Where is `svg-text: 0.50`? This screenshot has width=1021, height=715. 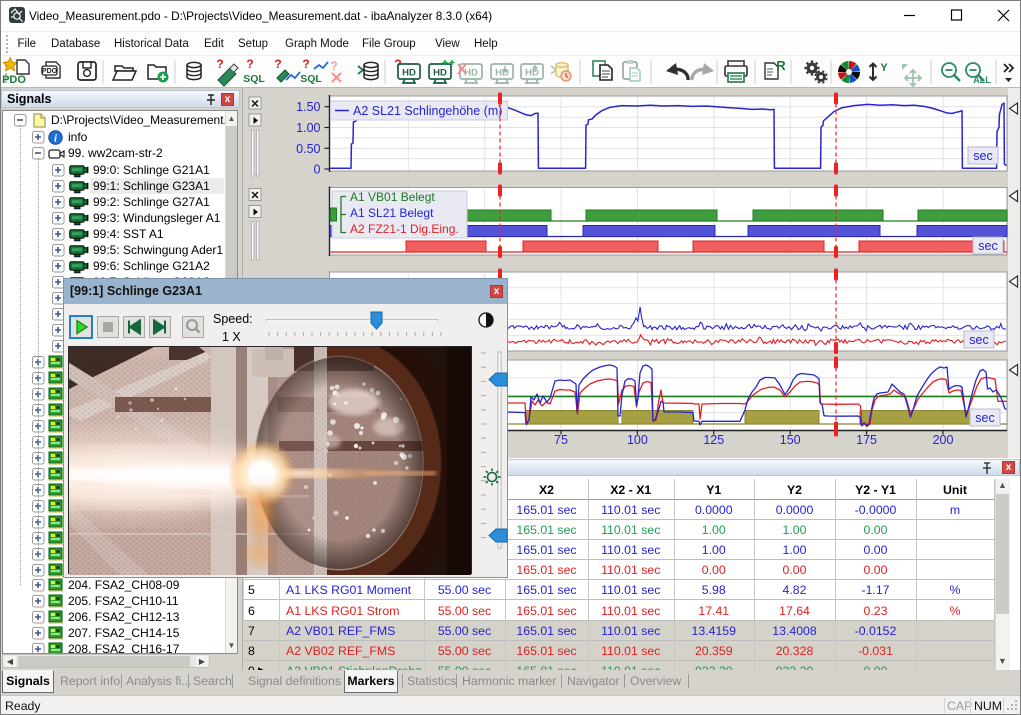
svg-text: 0.50 is located at coordinates (308, 149).